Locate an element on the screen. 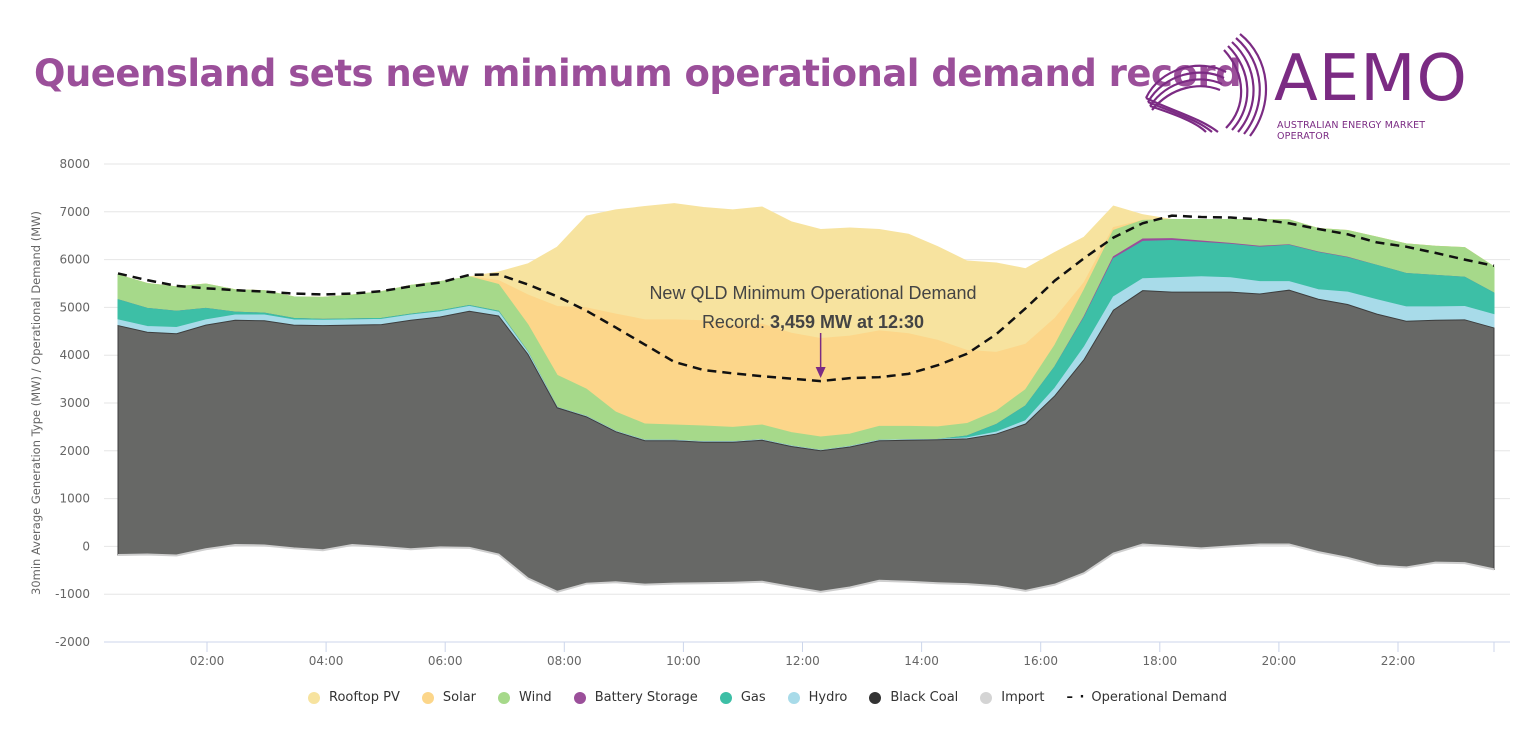  area-import-edge is located at coordinates (806, 568).